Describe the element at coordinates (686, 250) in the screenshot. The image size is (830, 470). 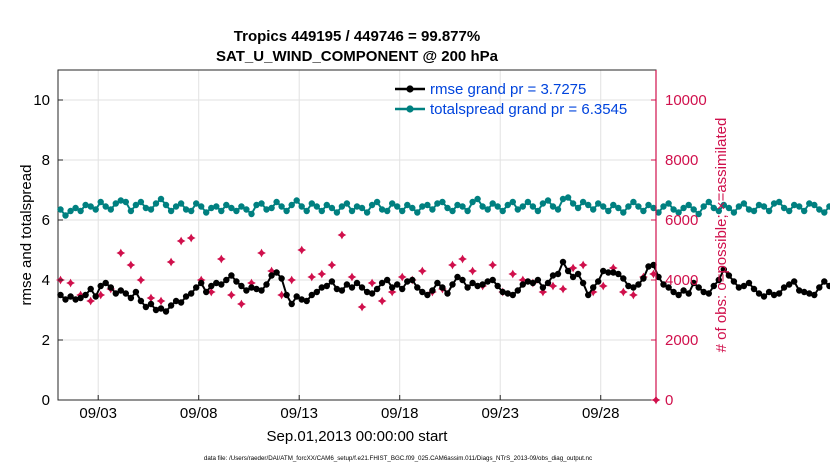
I see `y-right-tick-labels: 0 2000 4000 6000 8000 10000` at that location.